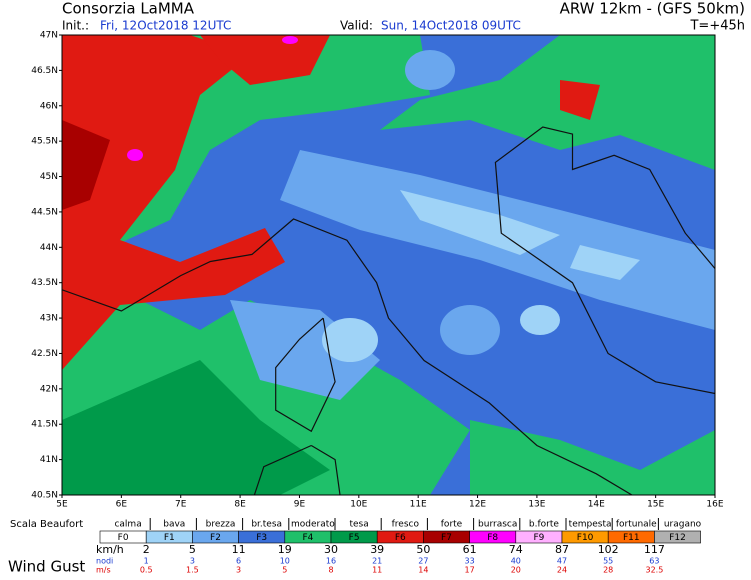 The height and width of the screenshot is (580, 751). I want to click on lat-label: 47N, so click(49, 36).